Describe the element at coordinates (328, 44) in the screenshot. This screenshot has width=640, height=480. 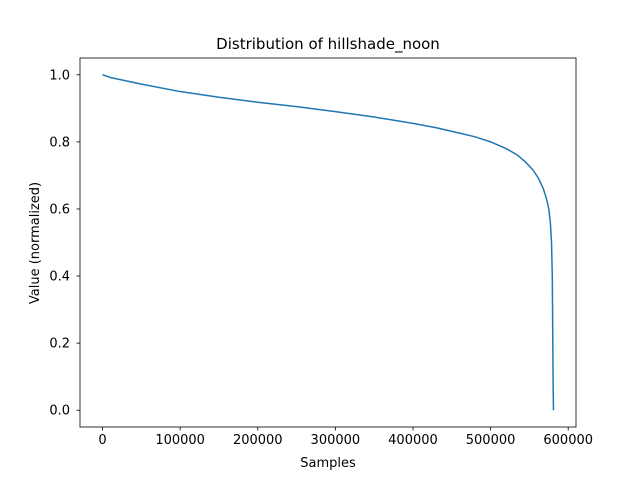
I see `chart-title: Distribution of hillshade_noon` at that location.